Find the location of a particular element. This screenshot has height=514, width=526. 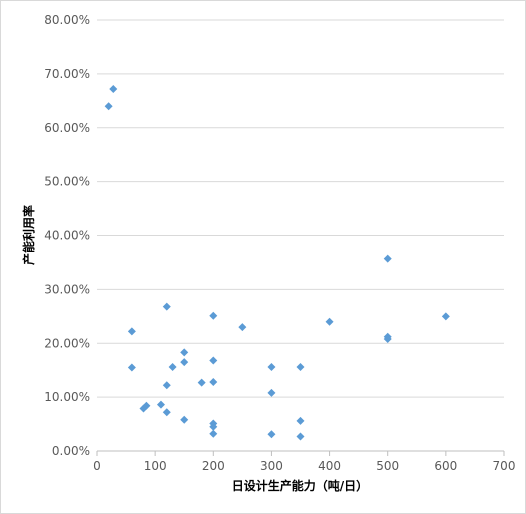

x-tick-label: 0 is located at coordinates (97, 466).